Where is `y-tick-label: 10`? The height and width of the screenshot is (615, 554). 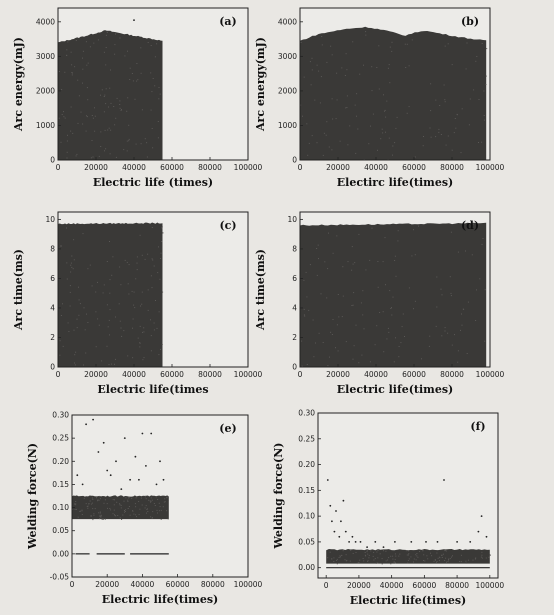
y-tick-label: 10 is located at coordinates (50, 219).